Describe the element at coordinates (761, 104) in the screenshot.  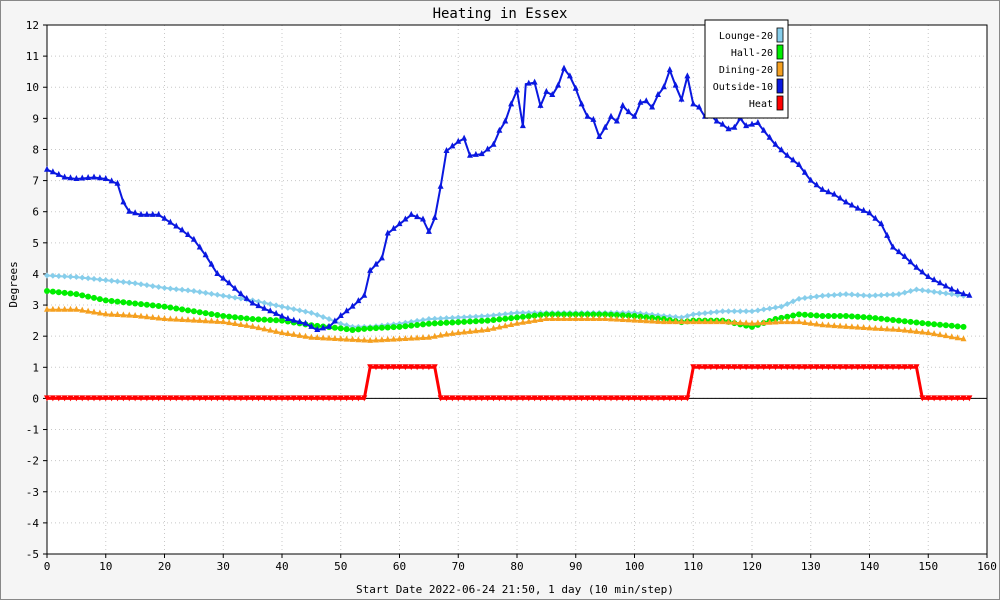
I see `legend-label-heat: Heat` at that location.